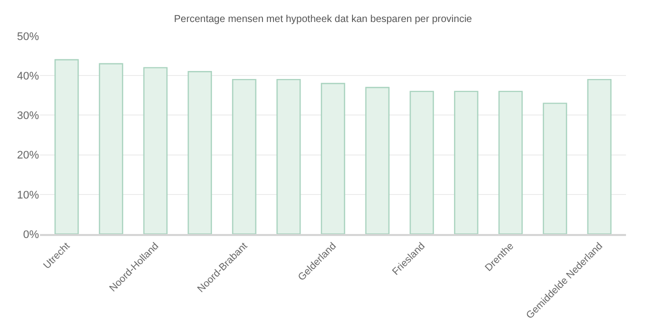  What do you see at coordinates (28, 36) in the screenshot?
I see `y-tick-label: 50%` at bounding box center [28, 36].